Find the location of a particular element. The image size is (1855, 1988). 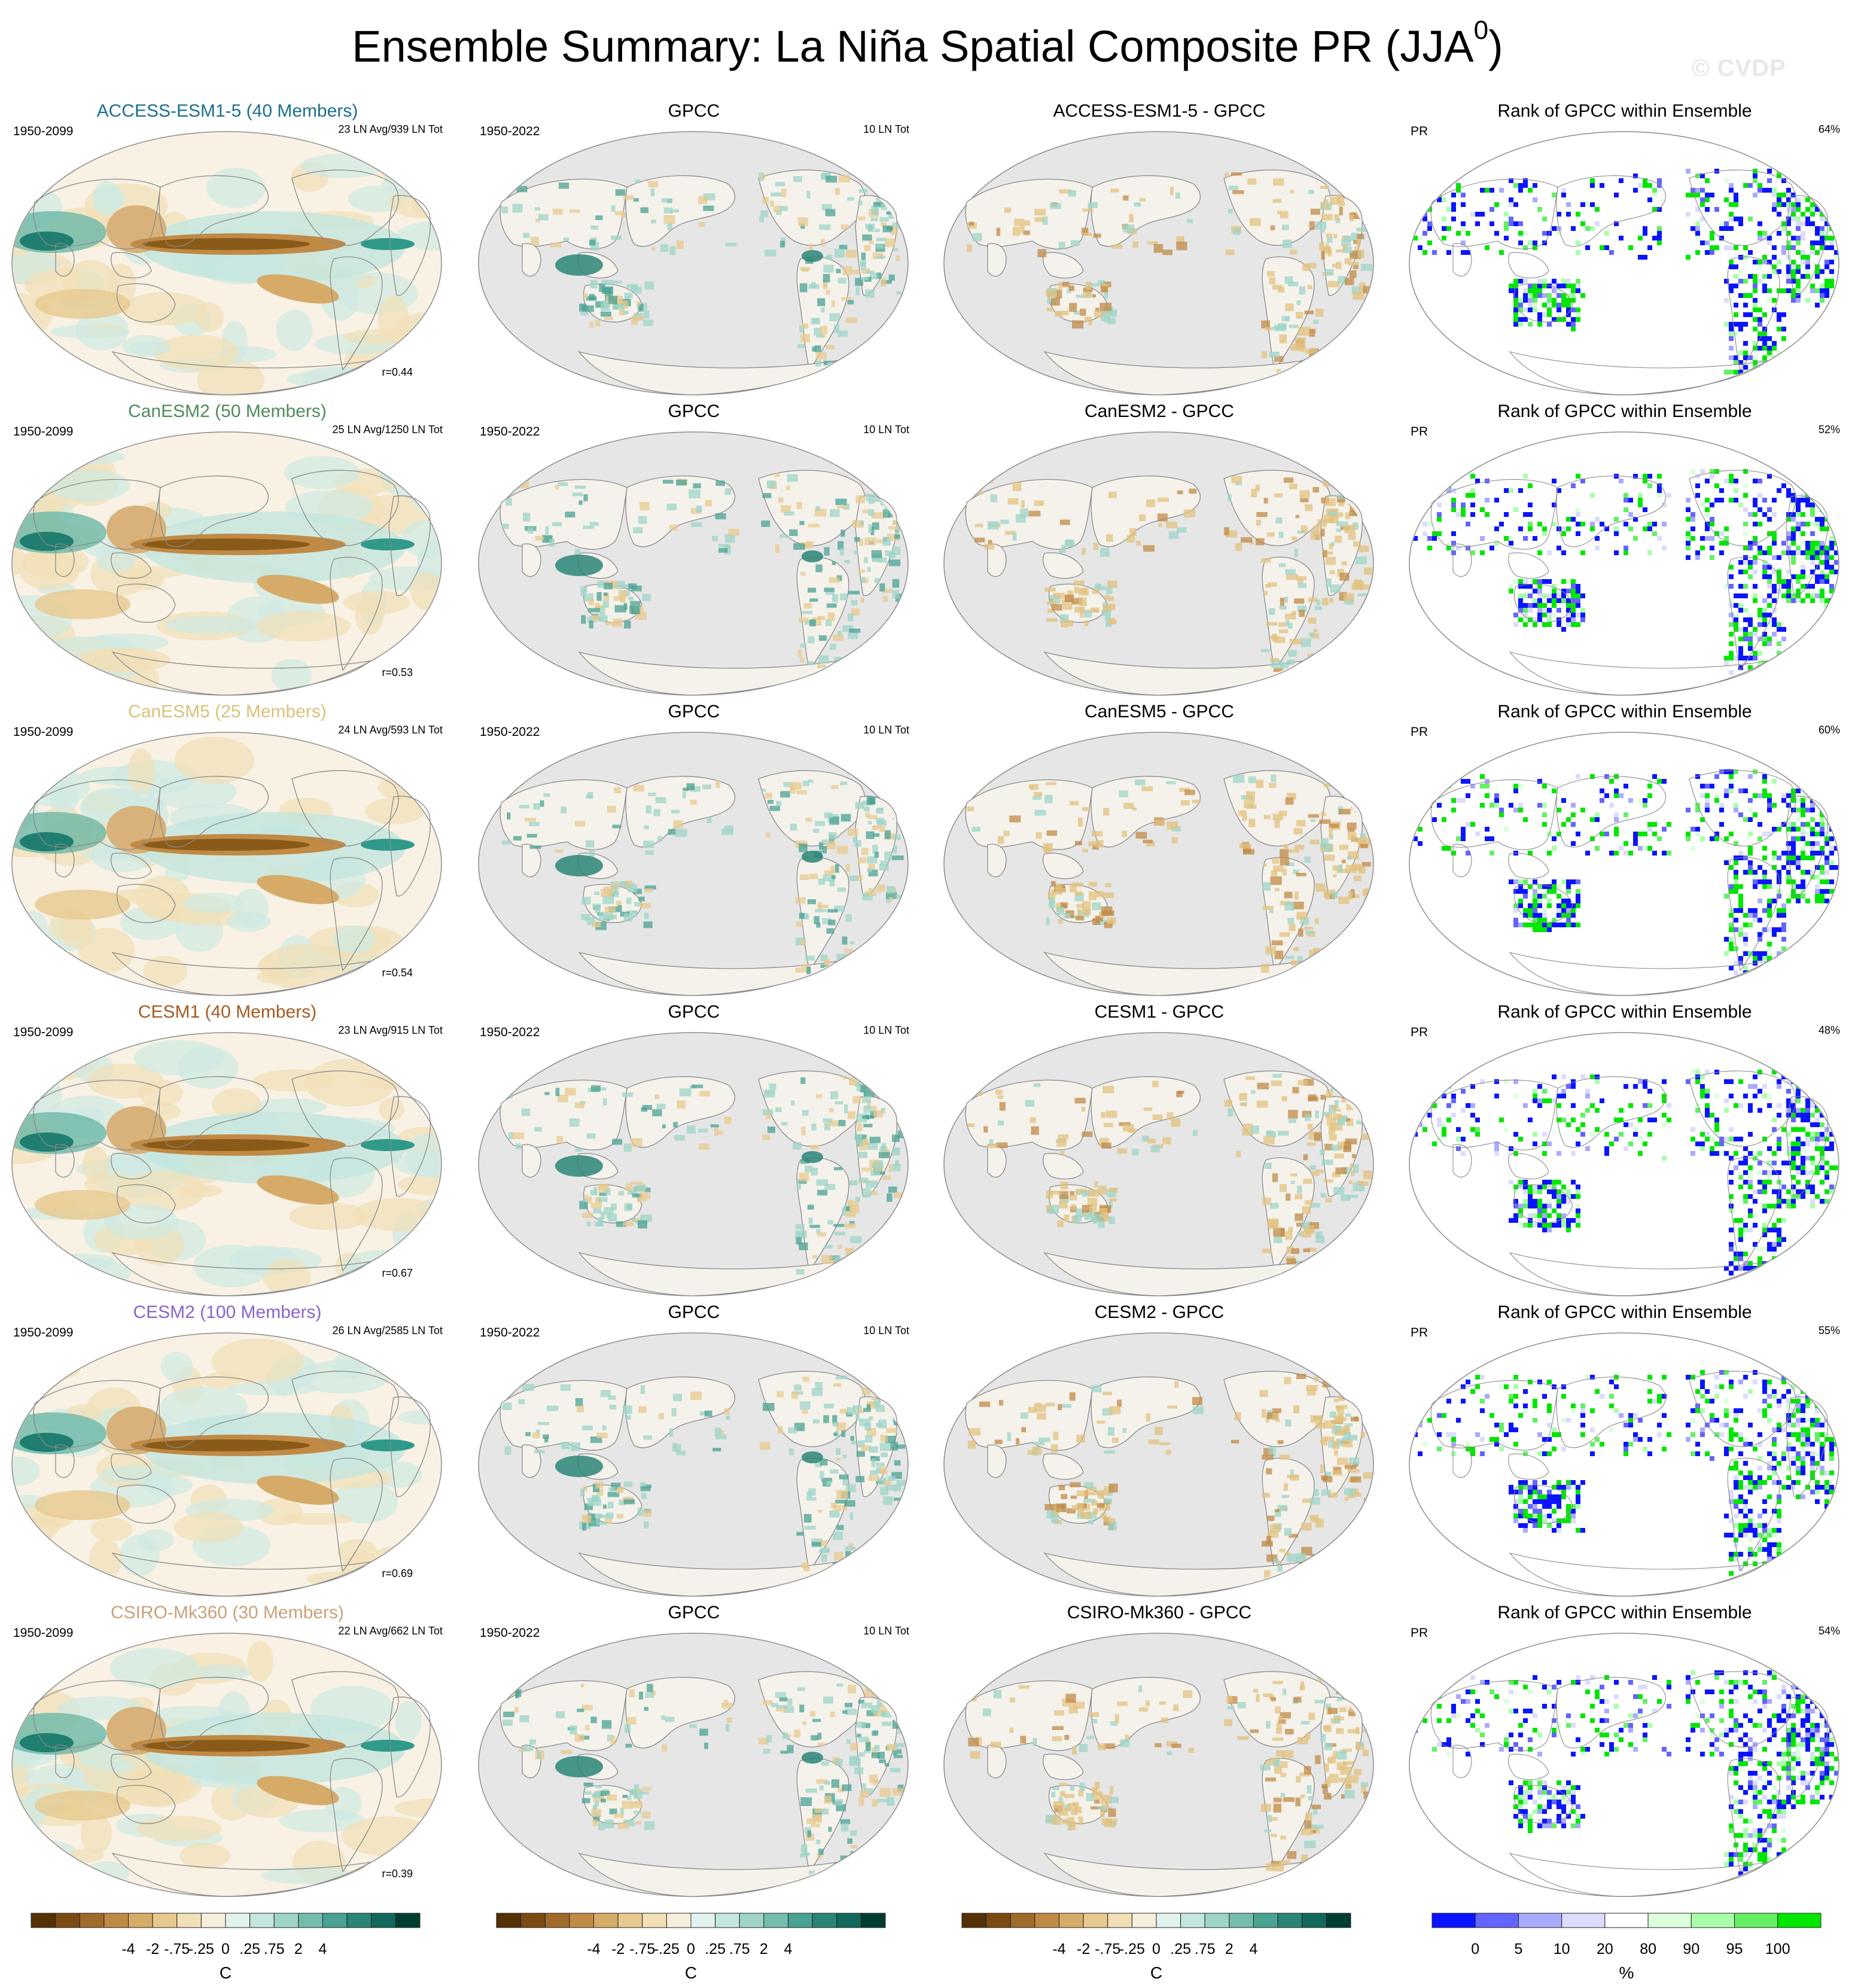

colorbar-tick-label: 95 is located at coordinates (1734, 1949).